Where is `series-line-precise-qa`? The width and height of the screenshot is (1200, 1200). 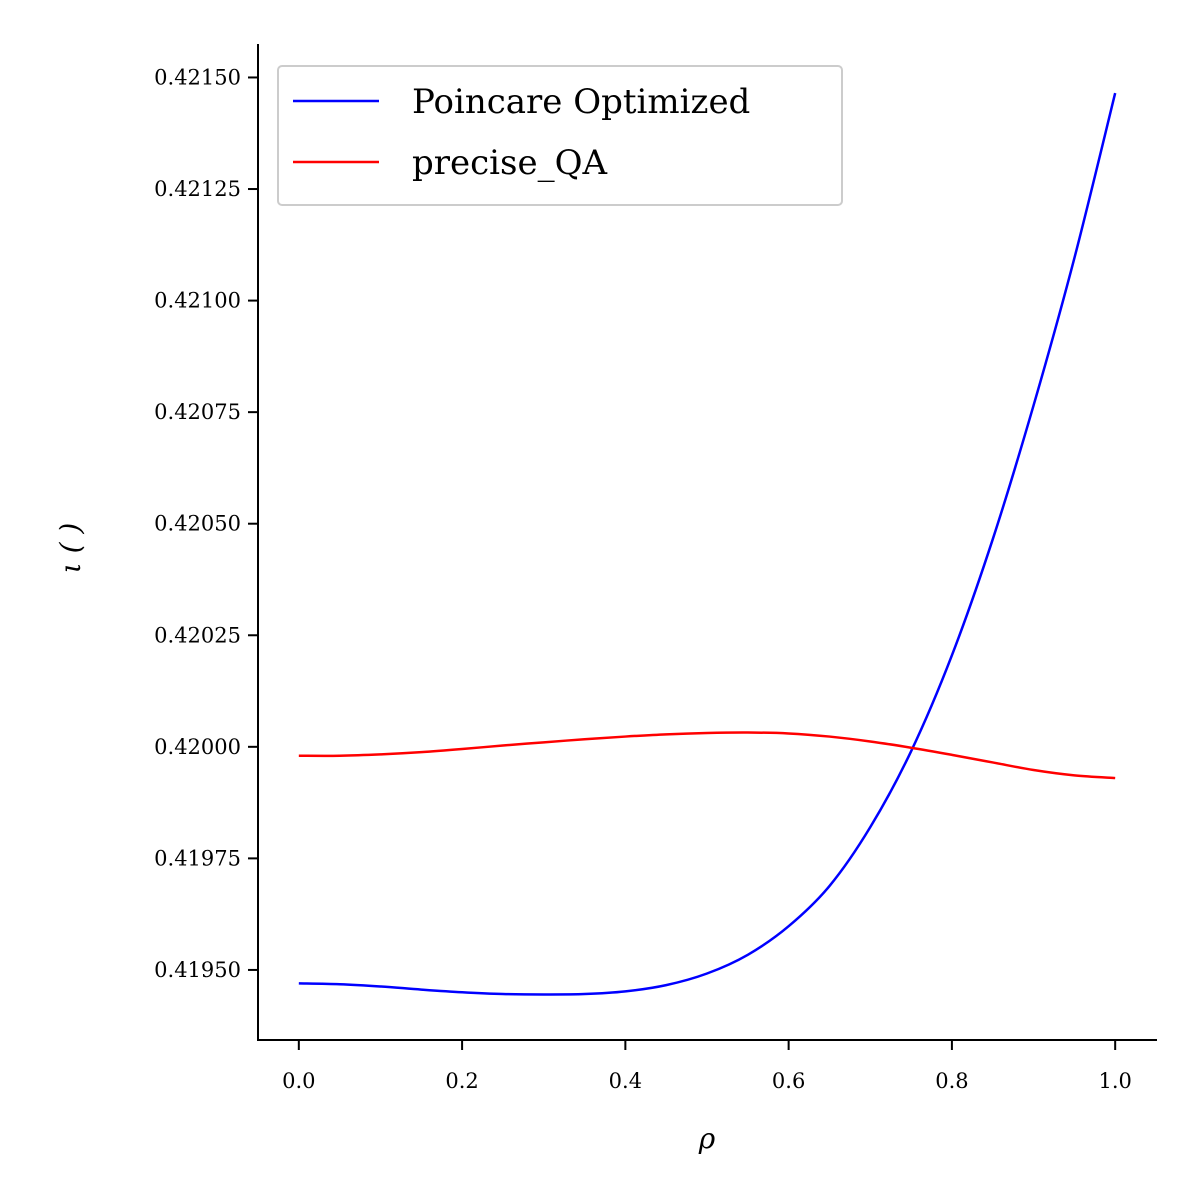 series-line-precise-qa is located at coordinates (707, 755).